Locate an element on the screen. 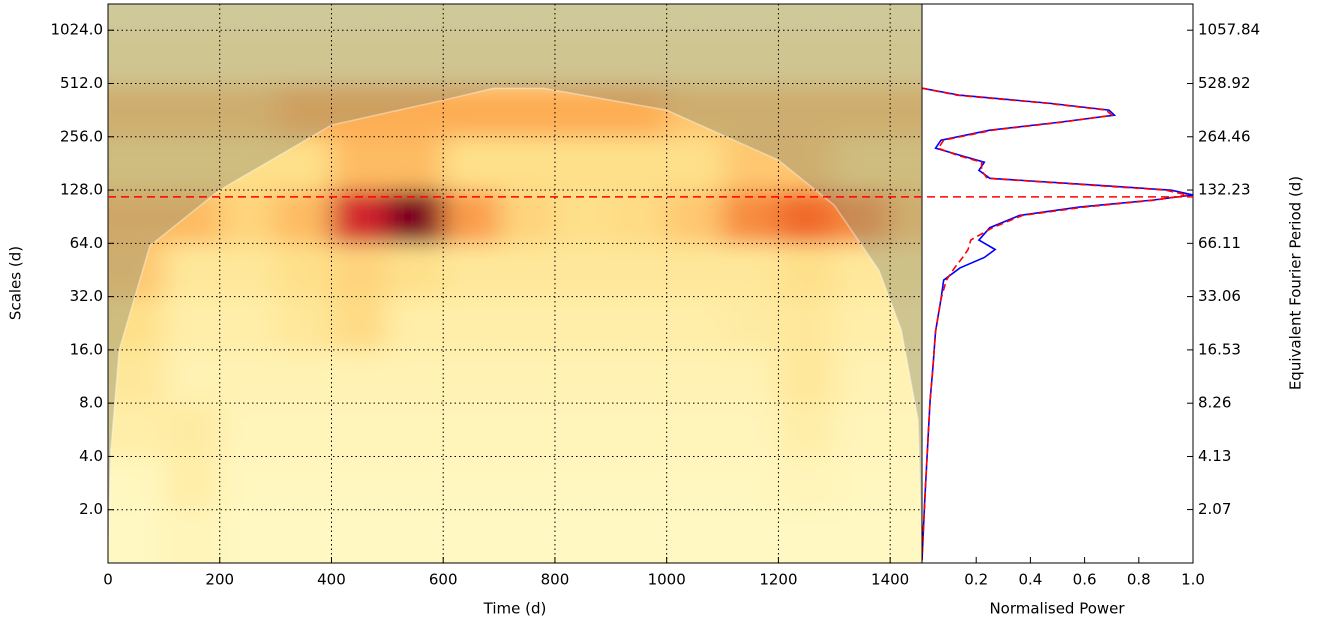 Image resolution: width=1329 pixels, height=626 pixels. y-tick-label: 2.0 is located at coordinates (91, 509).